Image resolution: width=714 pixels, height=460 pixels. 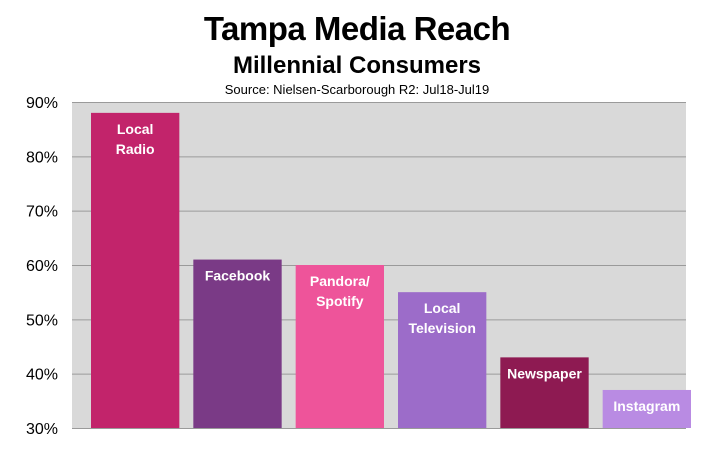 I want to click on bar-label: Instagram, so click(x=646, y=406).